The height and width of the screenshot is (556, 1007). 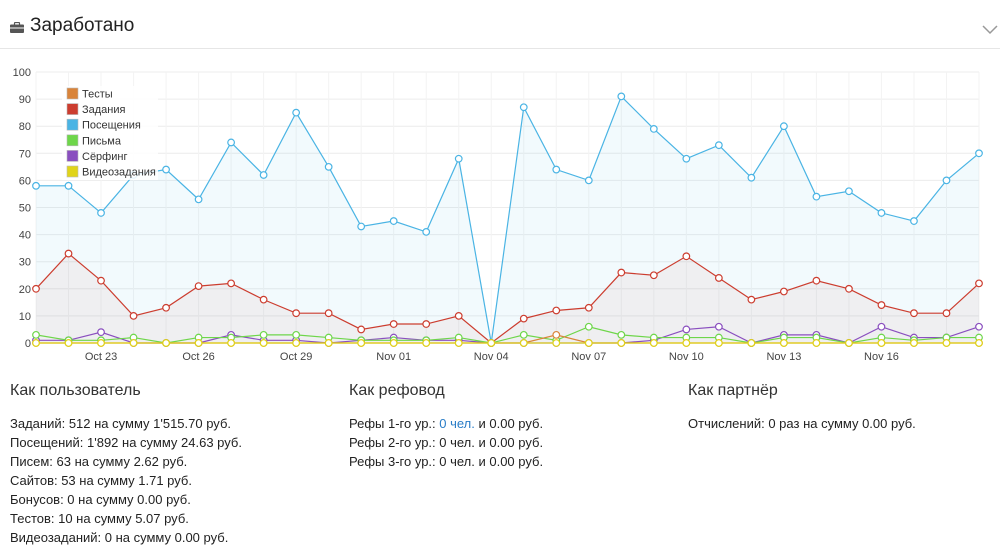 I want to click on ref-level-3-amount: 0 чел. и 0.00 руб., so click(x=491, y=461).